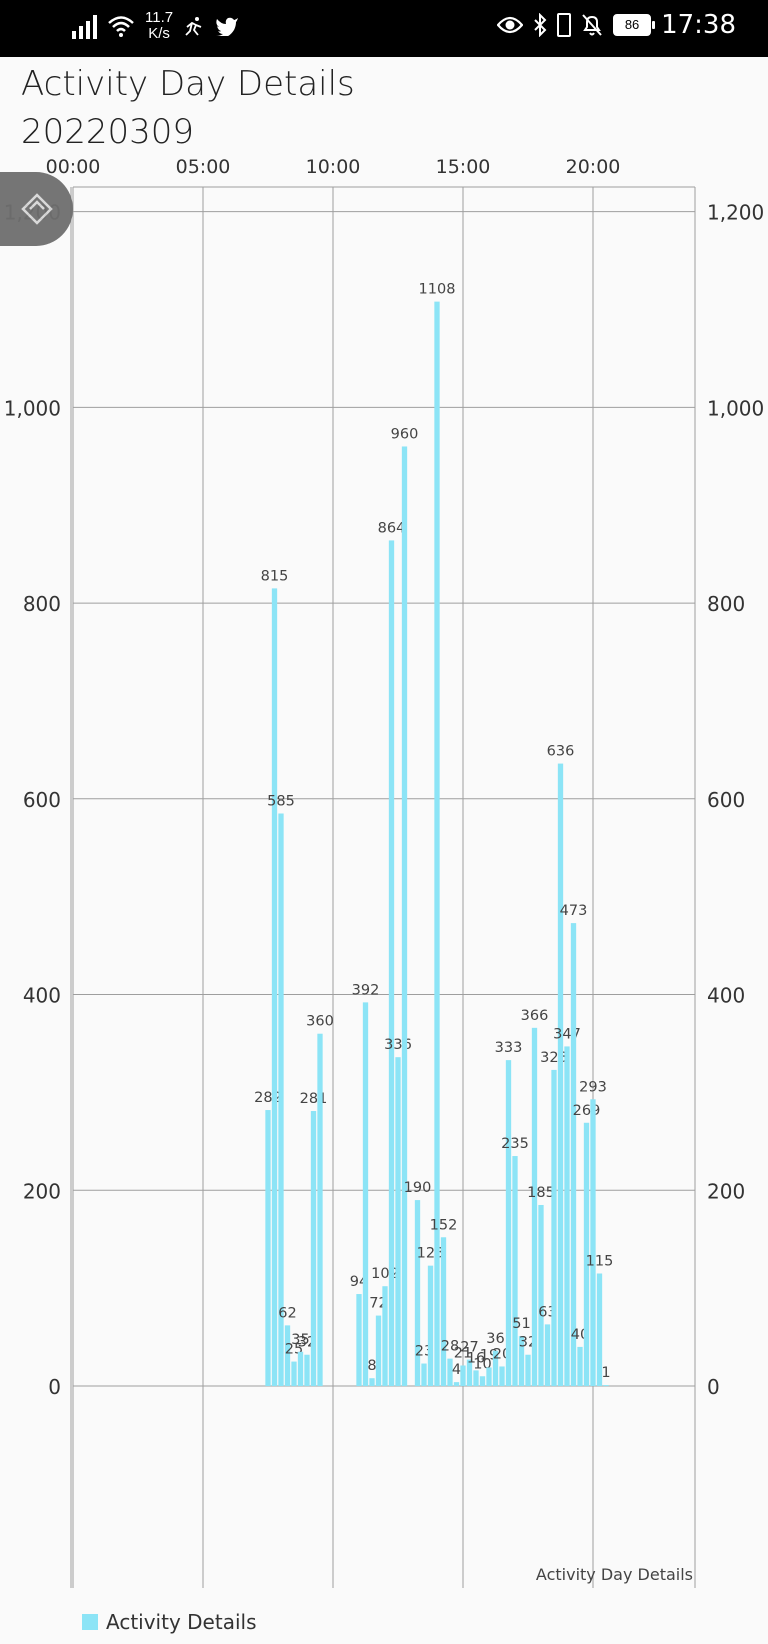 The image size is (768, 1644). Describe the element at coordinates (366, 990) in the screenshot. I see `bar-value-label: 392` at that location.